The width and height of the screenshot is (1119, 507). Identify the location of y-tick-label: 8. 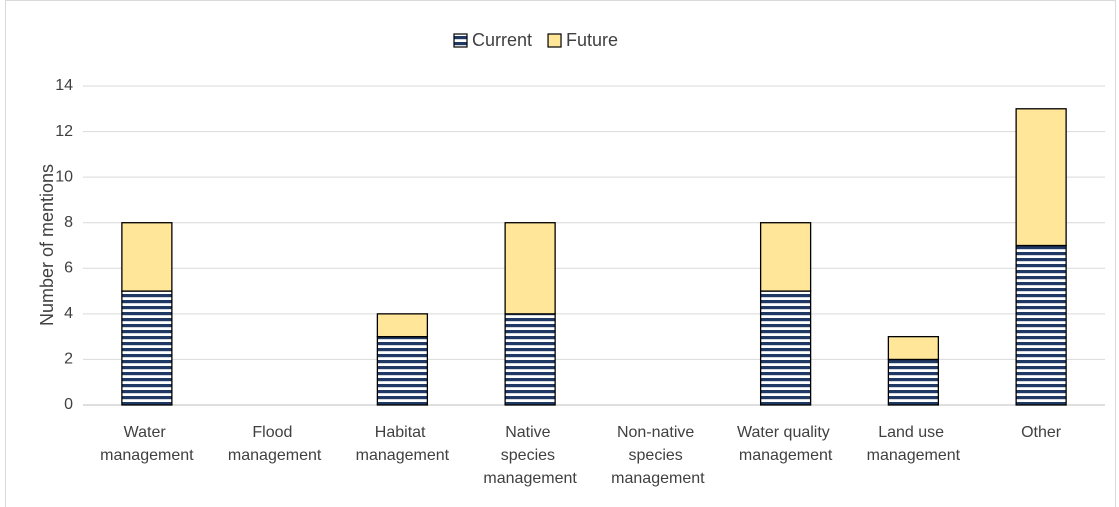
(68, 222).